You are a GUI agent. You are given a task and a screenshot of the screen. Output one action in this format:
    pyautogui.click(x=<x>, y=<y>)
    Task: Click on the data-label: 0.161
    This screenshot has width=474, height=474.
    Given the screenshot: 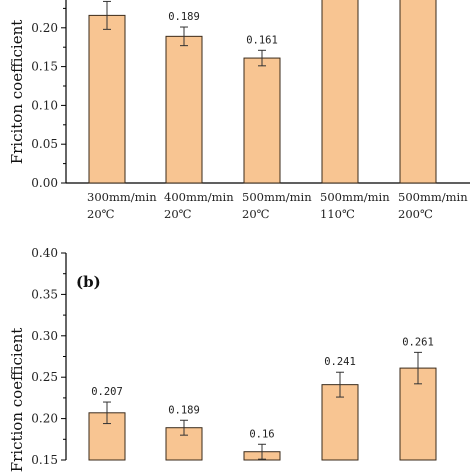 What is the action you would take?
    pyautogui.click(x=262, y=40)
    